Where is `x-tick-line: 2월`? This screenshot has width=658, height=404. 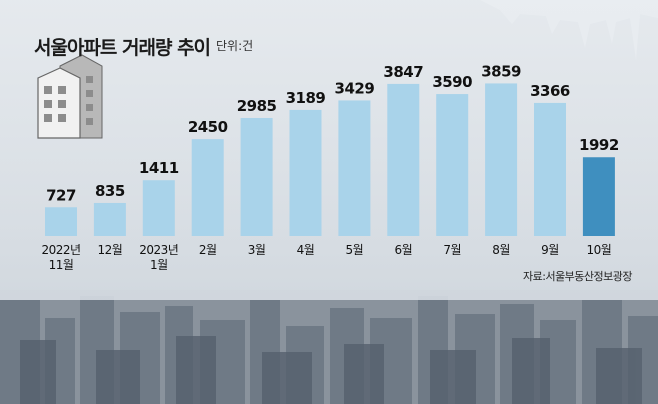 x-tick-line: 2월 is located at coordinates (208, 250).